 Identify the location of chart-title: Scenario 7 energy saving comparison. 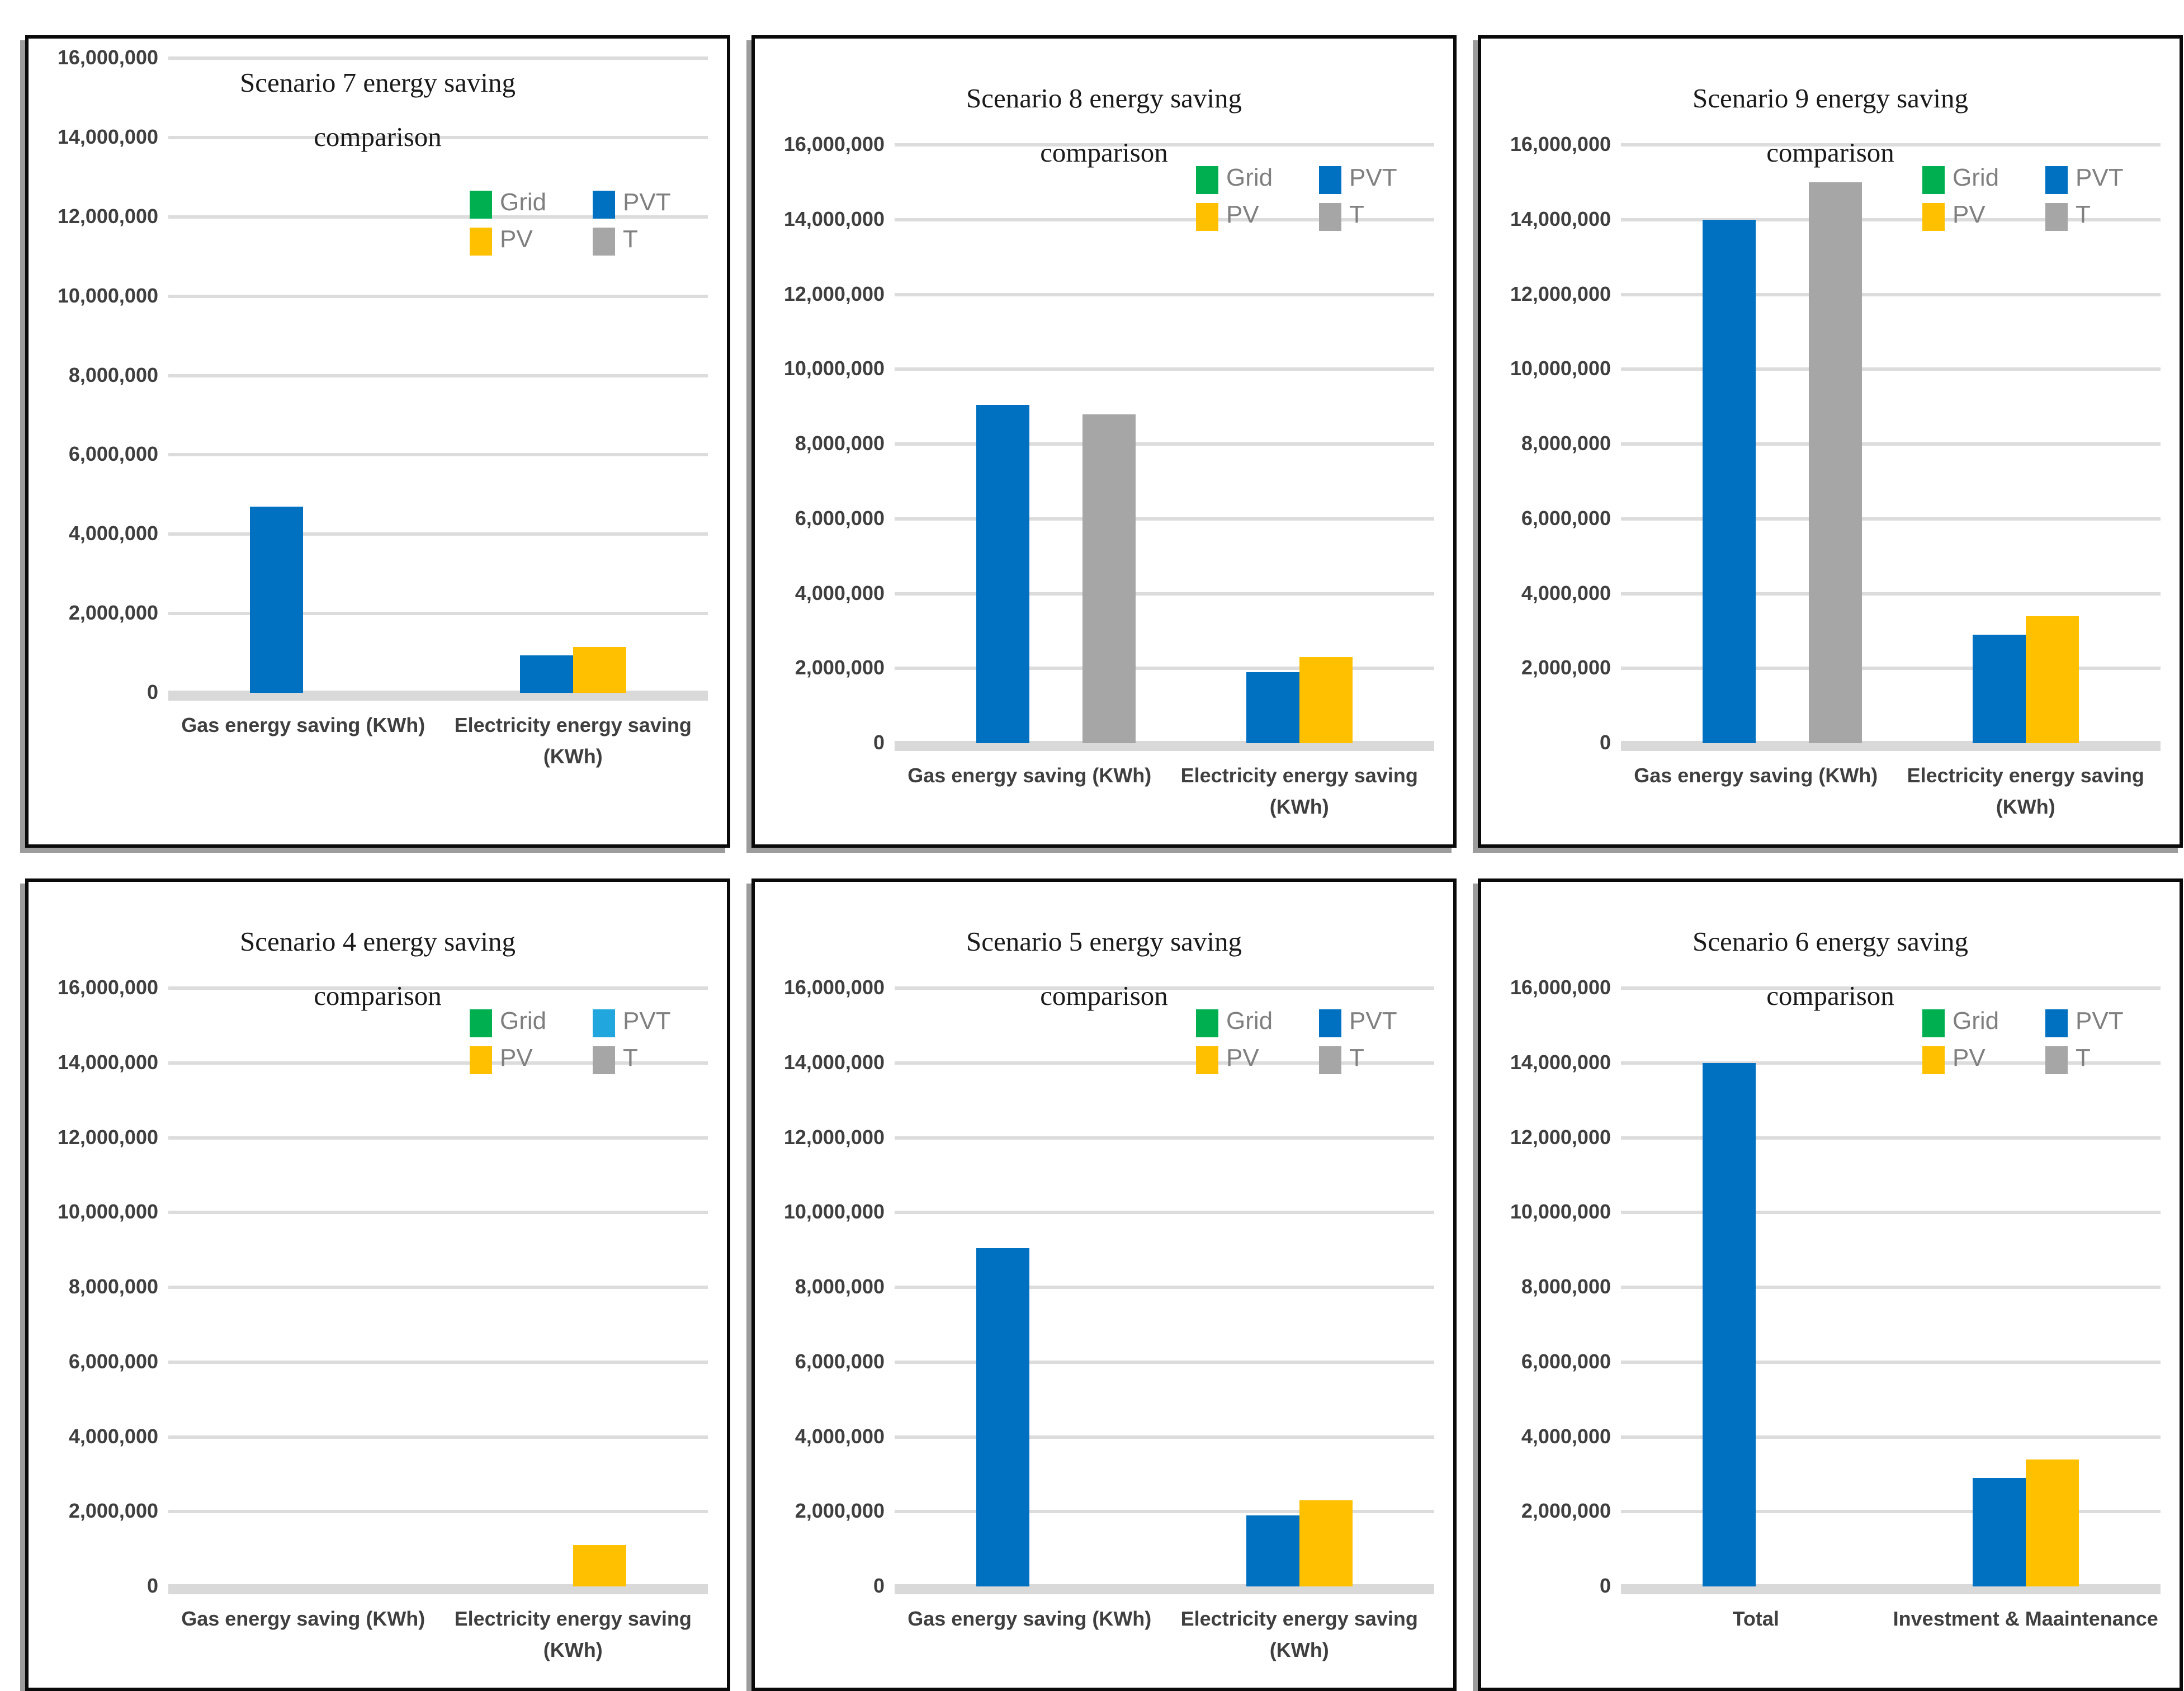
(377, 110).